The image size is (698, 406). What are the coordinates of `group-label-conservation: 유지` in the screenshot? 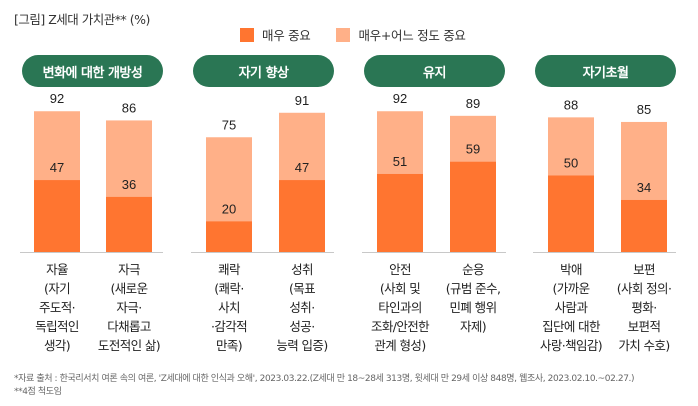 It's located at (434, 71).